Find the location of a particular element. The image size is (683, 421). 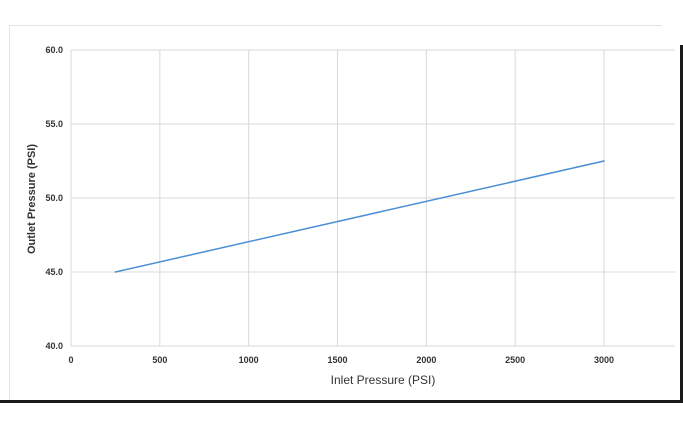

frame-bottom-edge is located at coordinates (341, 401).